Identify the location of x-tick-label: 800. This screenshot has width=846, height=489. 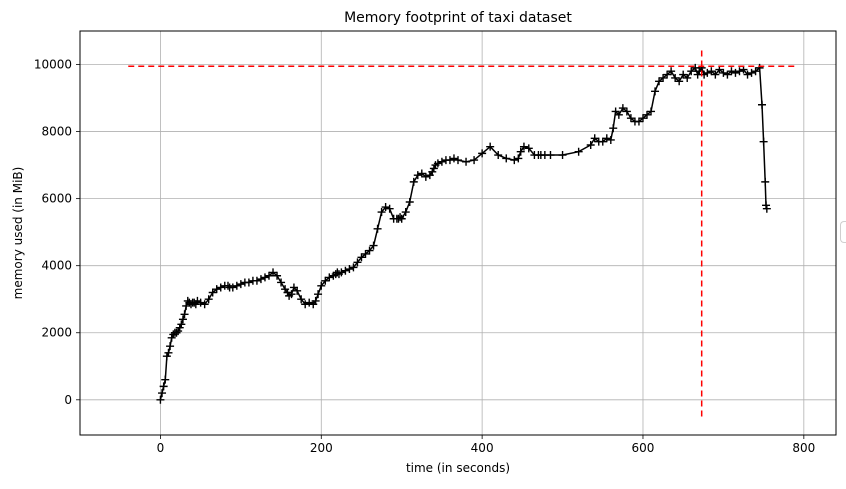
(803, 448).